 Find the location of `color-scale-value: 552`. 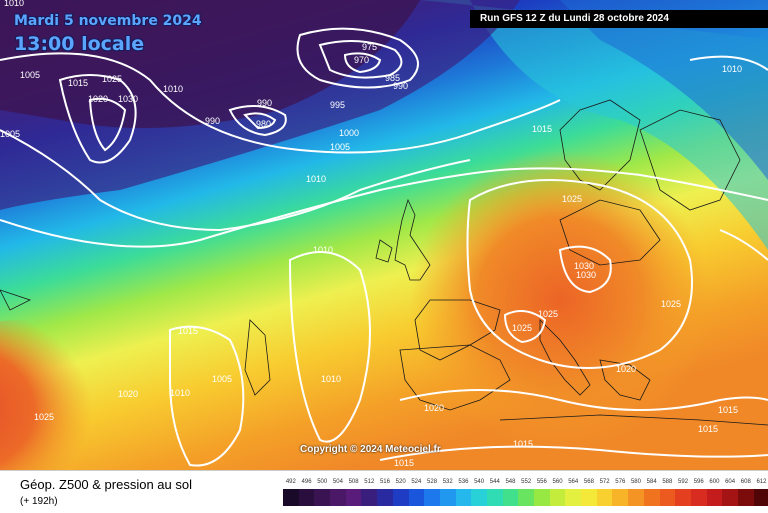

color-scale-value: 552 is located at coordinates (526, 482).